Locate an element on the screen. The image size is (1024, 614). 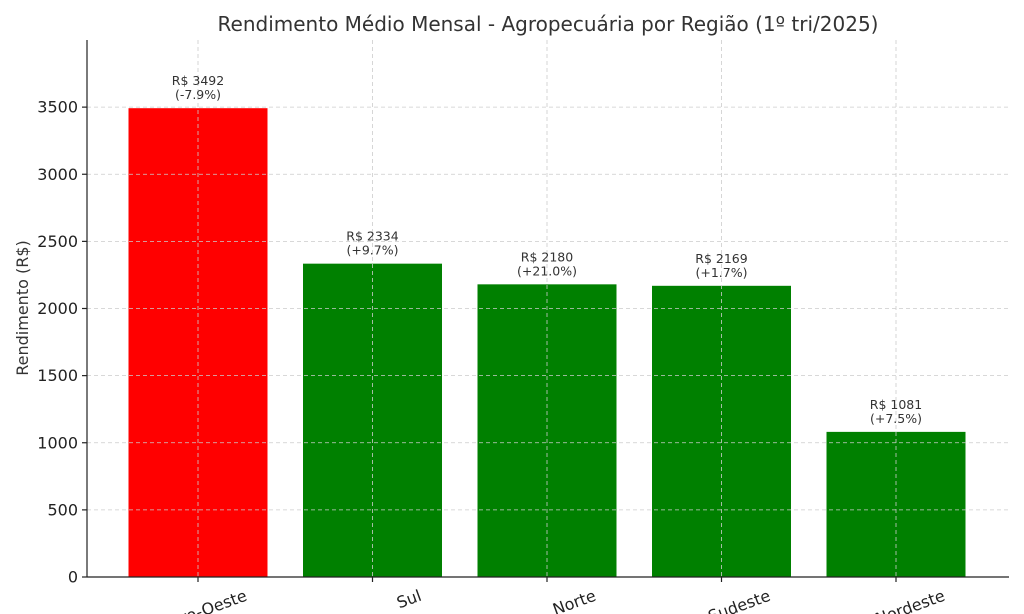
x-tick-label-0: Centro-Oeste is located at coordinates (195, 600).